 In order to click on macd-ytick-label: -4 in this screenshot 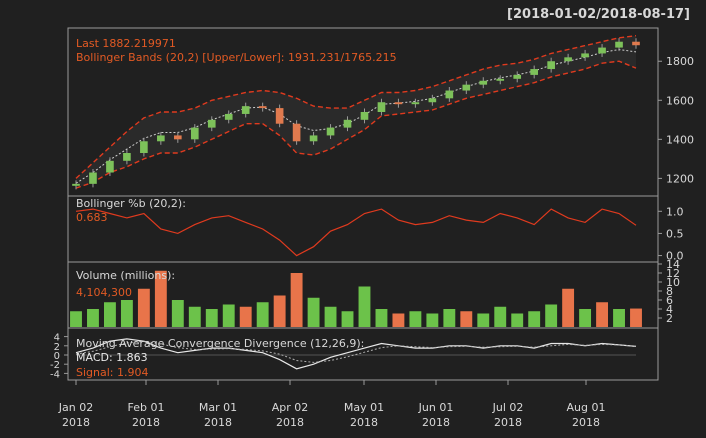, I will do `click(55, 374)`.